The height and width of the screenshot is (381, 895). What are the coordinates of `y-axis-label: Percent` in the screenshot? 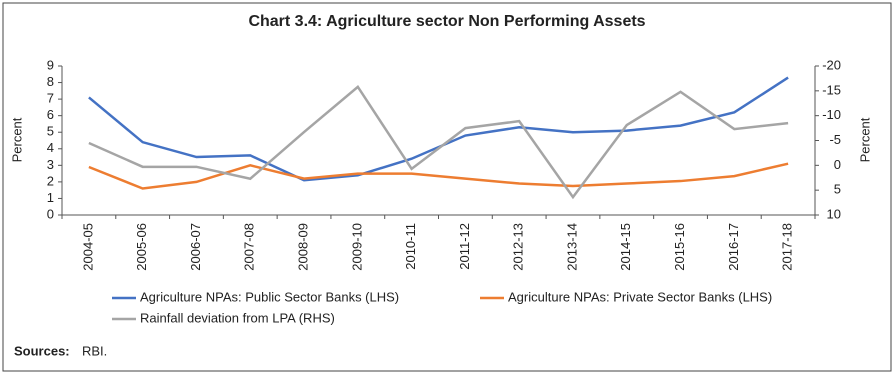 It's located at (16, 139).